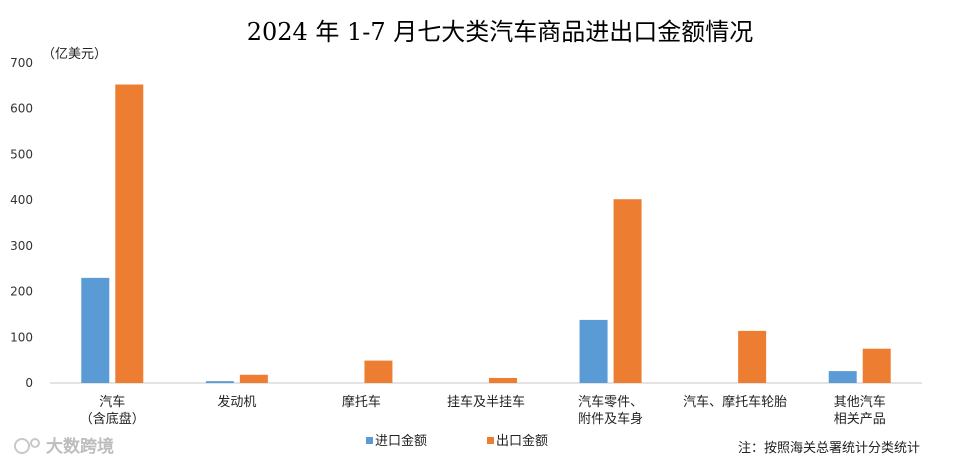 This screenshot has height=466, width=954. What do you see at coordinates (21, 337) in the screenshot?
I see `y-tick-label: 100` at bounding box center [21, 337].